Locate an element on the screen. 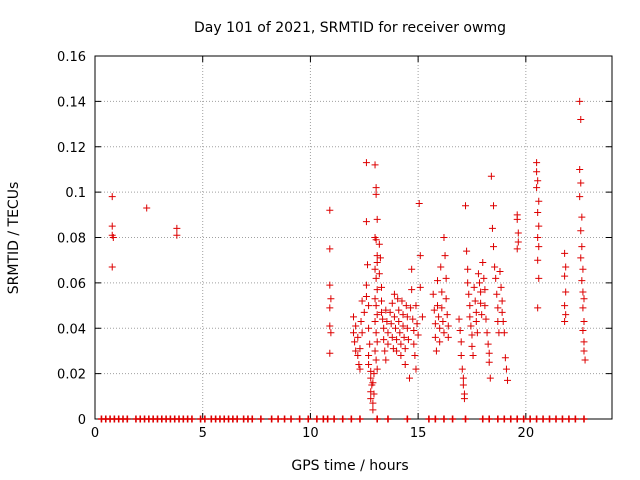 This screenshot has height=480, width=640. y-tick-label: 0.12 is located at coordinates (71, 148).